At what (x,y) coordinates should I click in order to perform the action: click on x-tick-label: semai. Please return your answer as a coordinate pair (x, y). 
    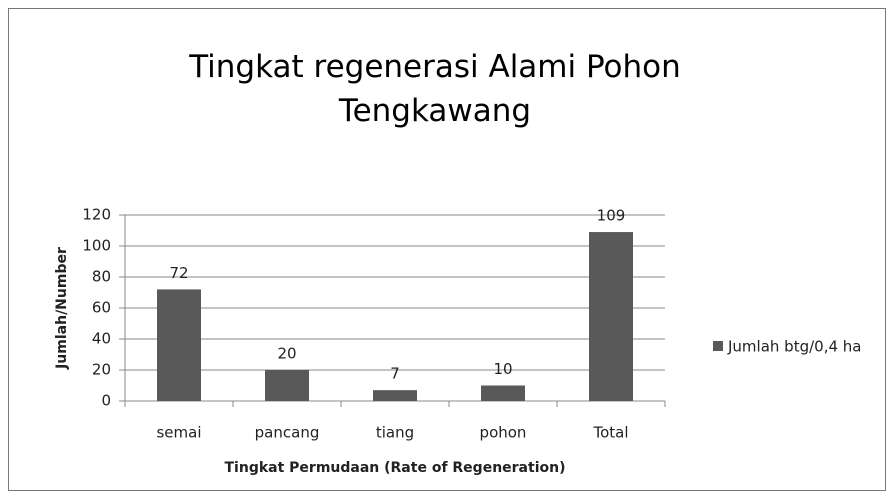
    Looking at the image, I should click on (178, 433).